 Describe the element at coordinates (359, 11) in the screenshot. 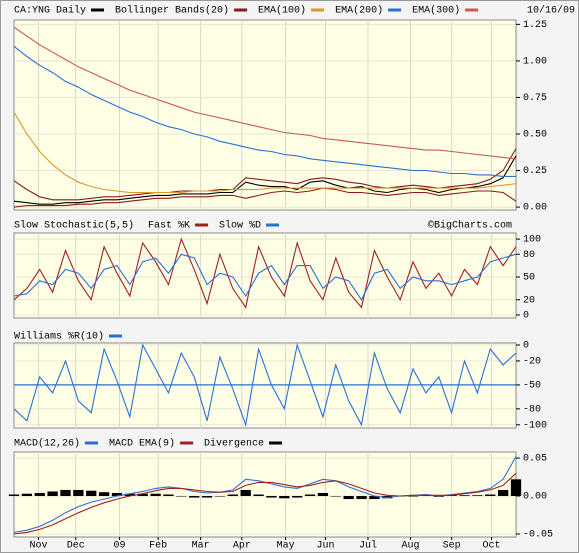

I see `legend-label: EMA(200)` at that location.